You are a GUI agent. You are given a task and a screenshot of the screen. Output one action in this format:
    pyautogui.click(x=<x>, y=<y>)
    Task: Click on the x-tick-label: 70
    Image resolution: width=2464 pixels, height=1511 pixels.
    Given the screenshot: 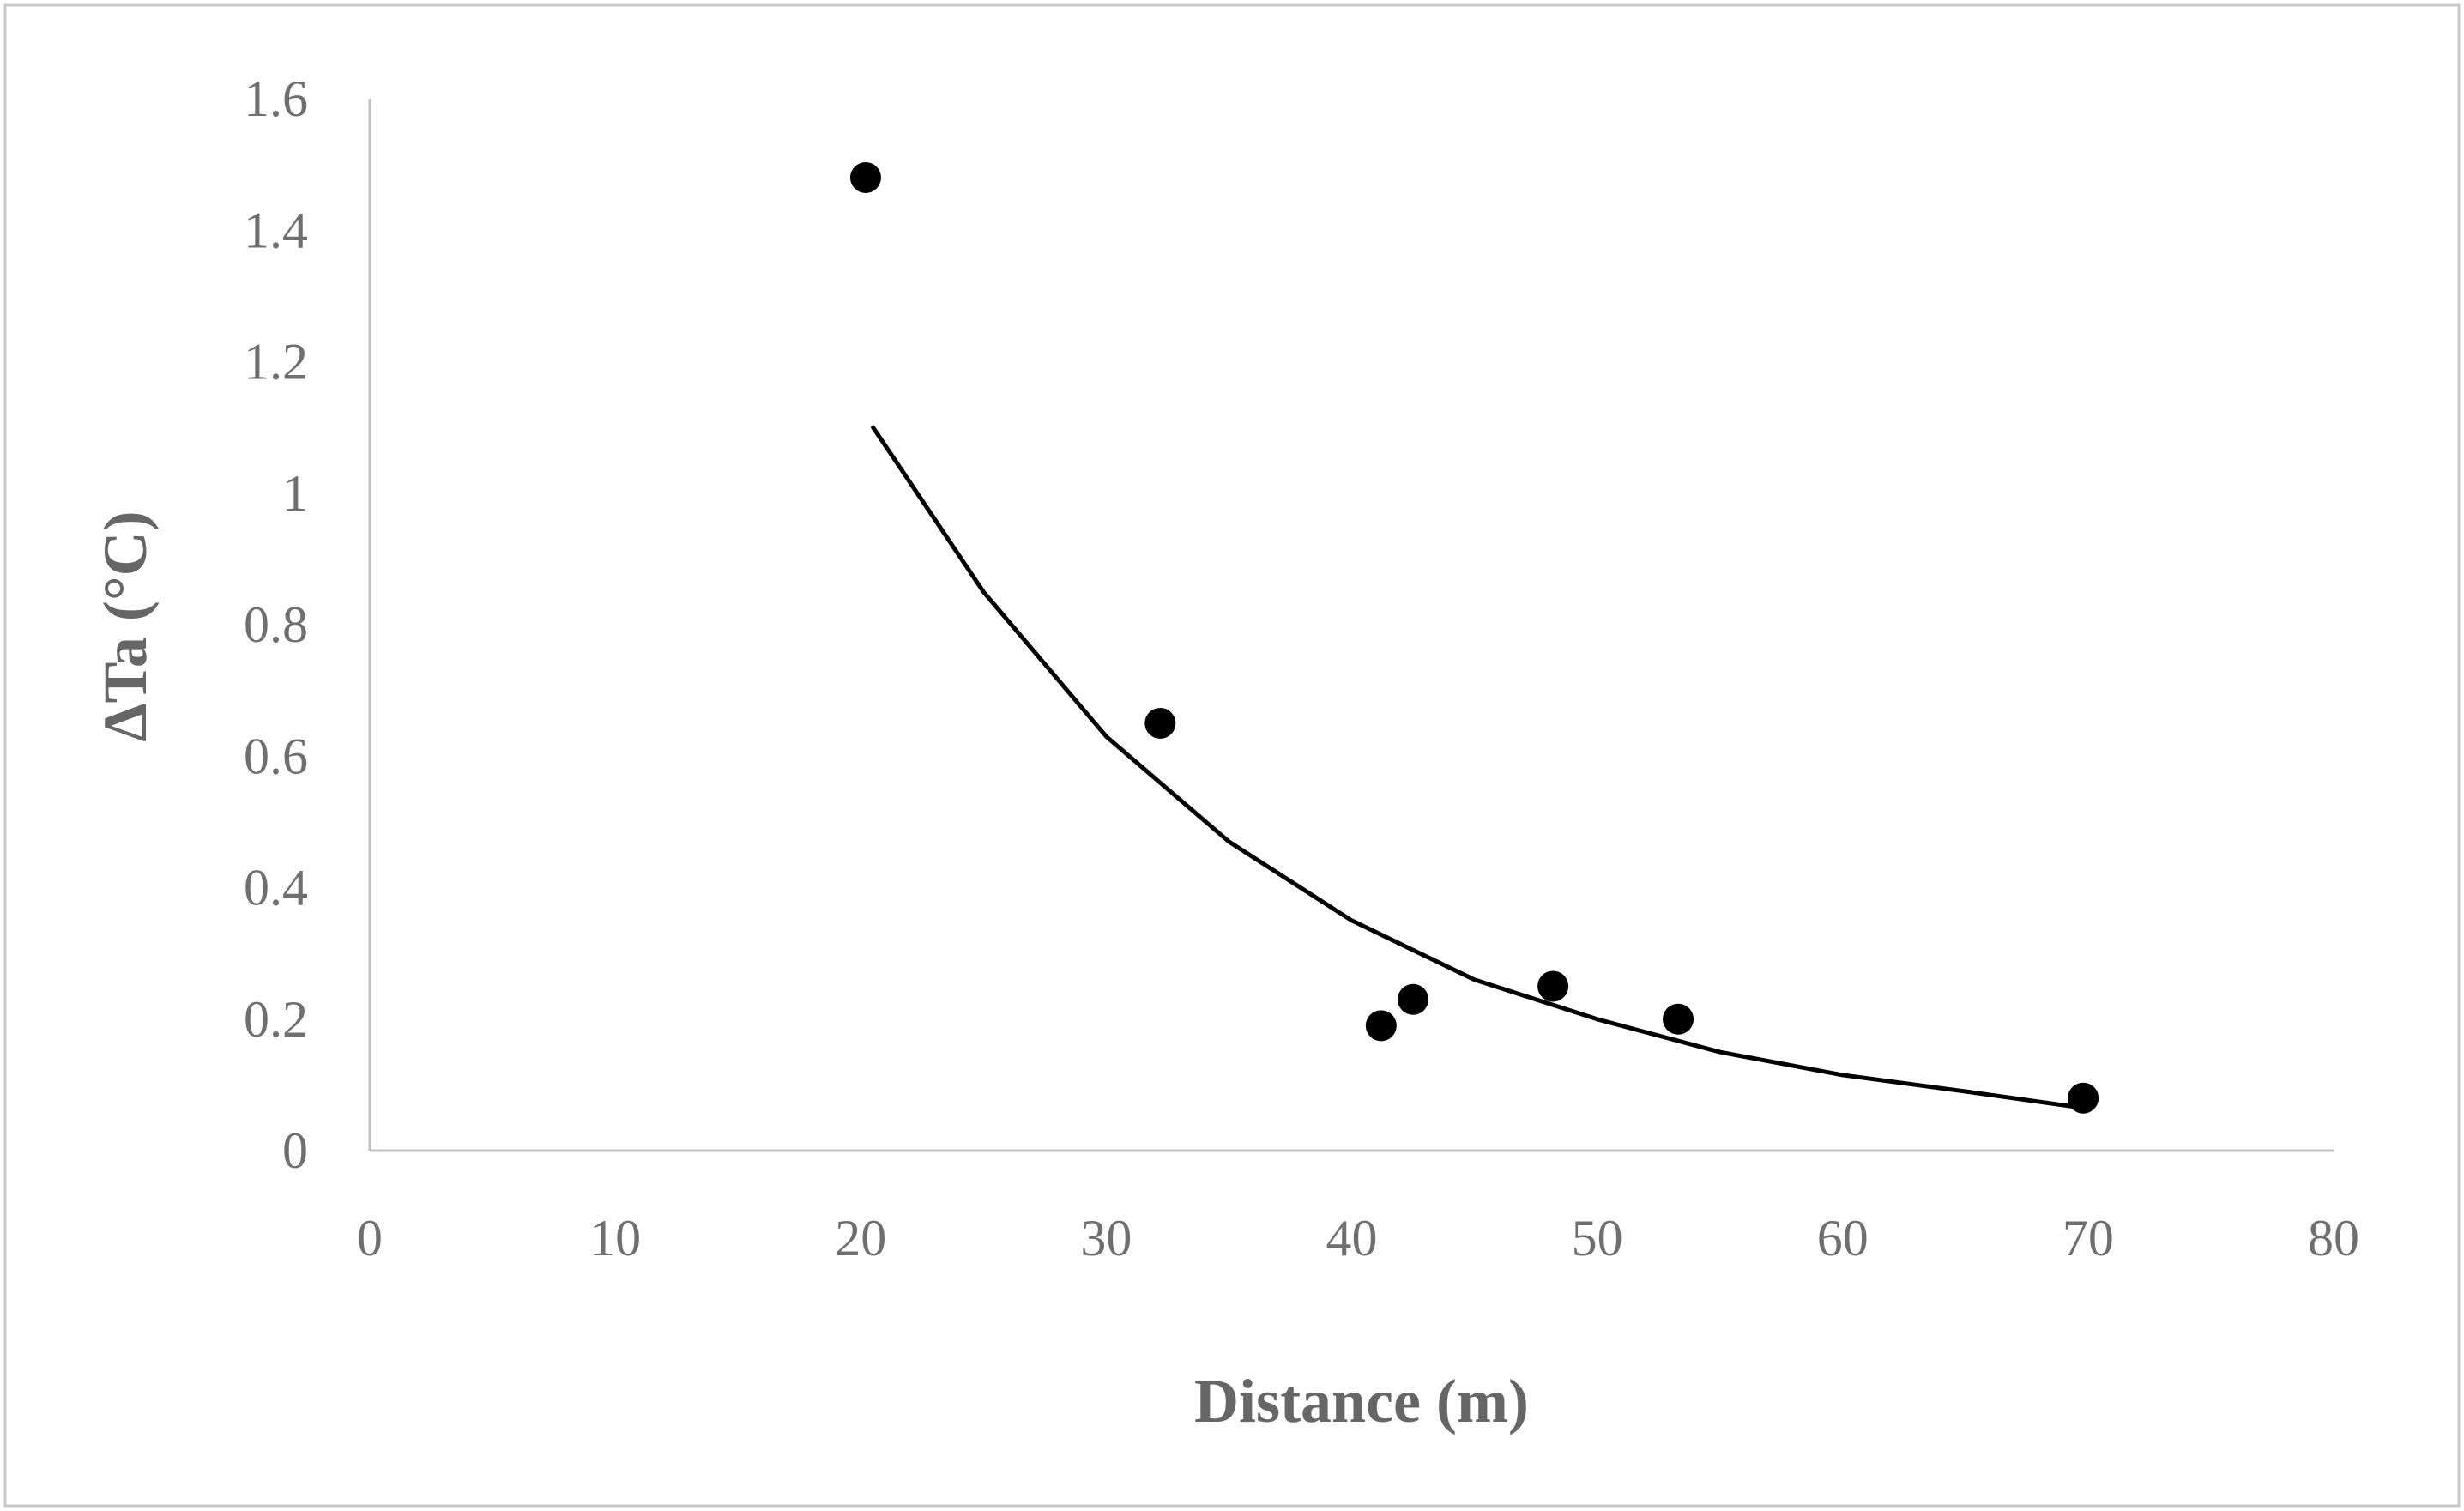 What is the action you would take?
    pyautogui.click(x=2088, y=1238)
    